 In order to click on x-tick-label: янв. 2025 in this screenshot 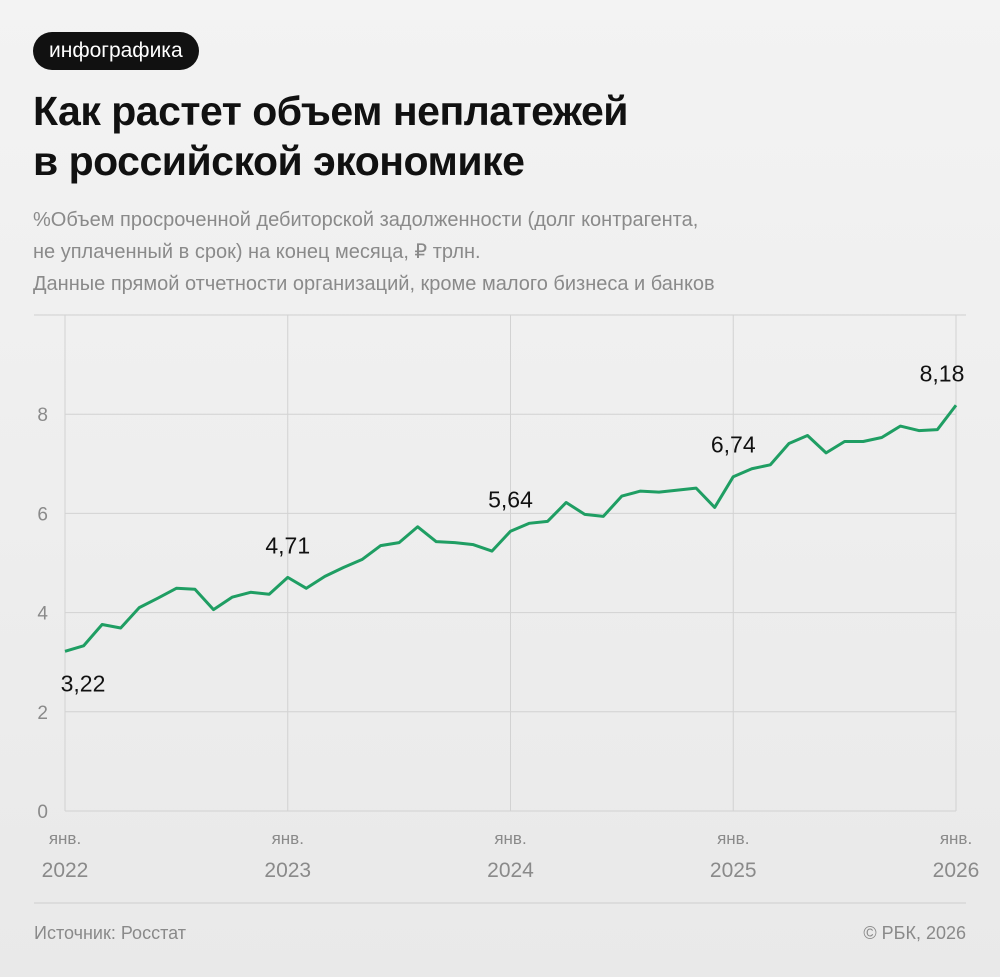, I will do `click(733, 855)`.